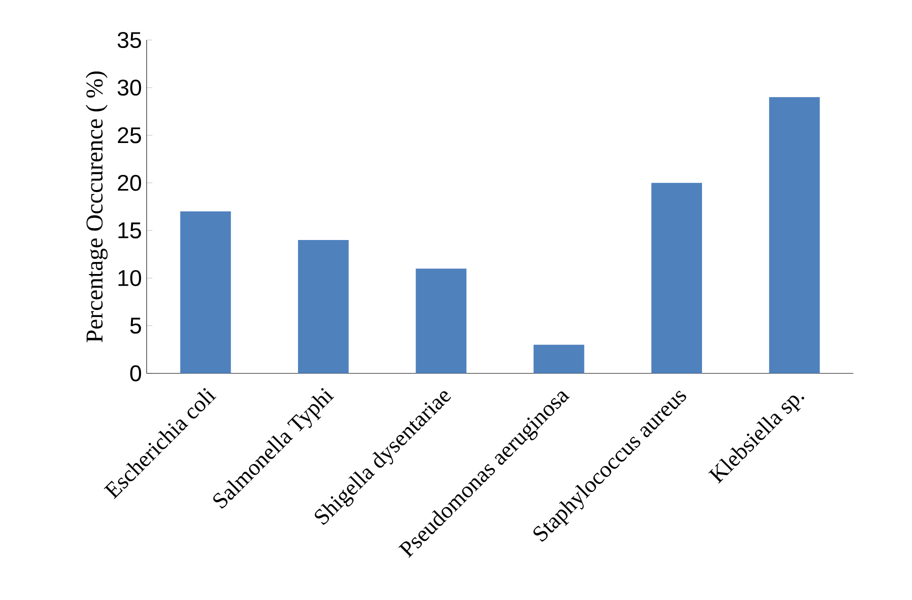 This screenshot has width=912, height=600. I want to click on y-tick-label: 5, so click(136, 326).